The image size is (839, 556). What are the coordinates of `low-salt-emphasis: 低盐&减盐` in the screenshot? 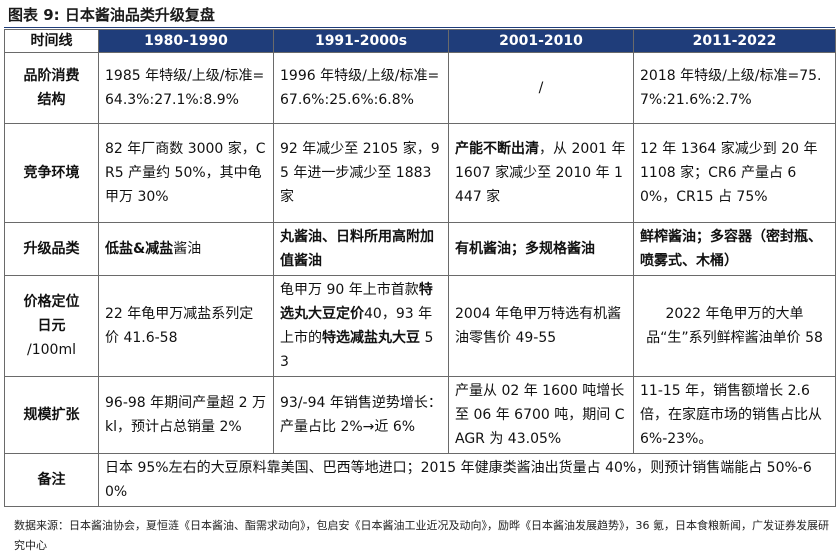 It's located at (139, 249).